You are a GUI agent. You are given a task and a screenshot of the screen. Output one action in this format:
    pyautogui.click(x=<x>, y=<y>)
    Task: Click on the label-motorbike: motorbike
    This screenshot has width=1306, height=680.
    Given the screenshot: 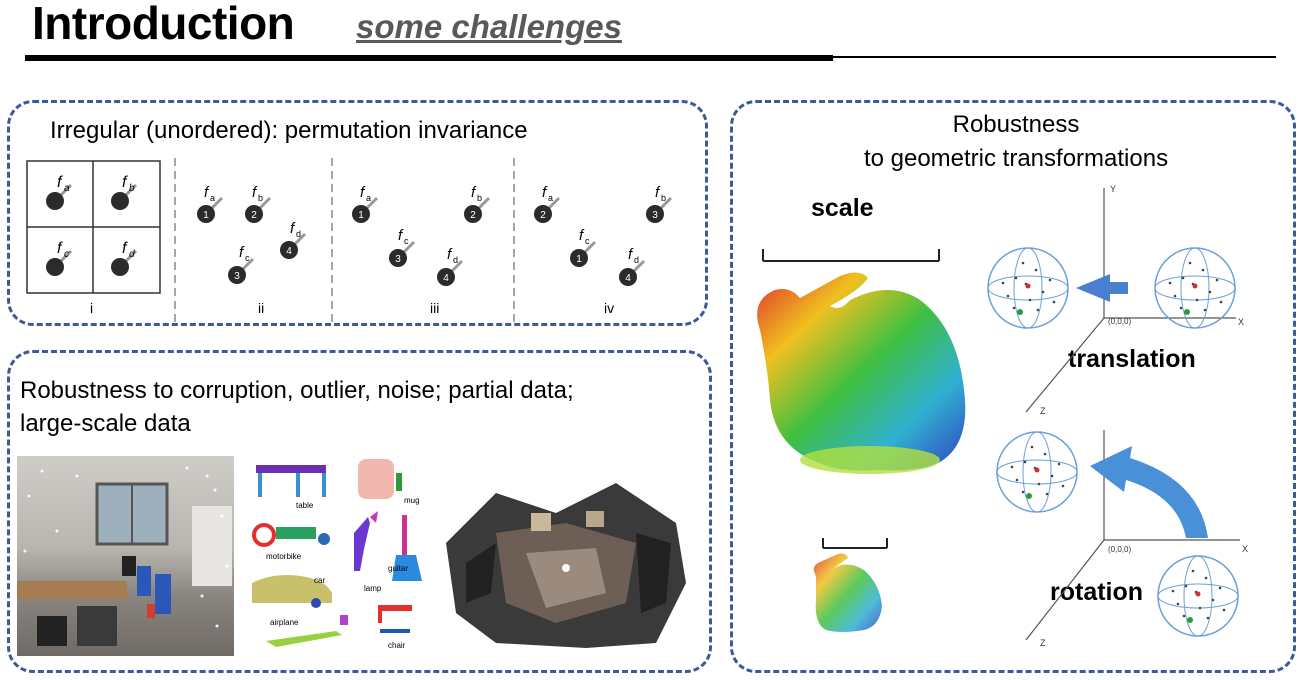 What is the action you would take?
    pyautogui.click(x=284, y=556)
    